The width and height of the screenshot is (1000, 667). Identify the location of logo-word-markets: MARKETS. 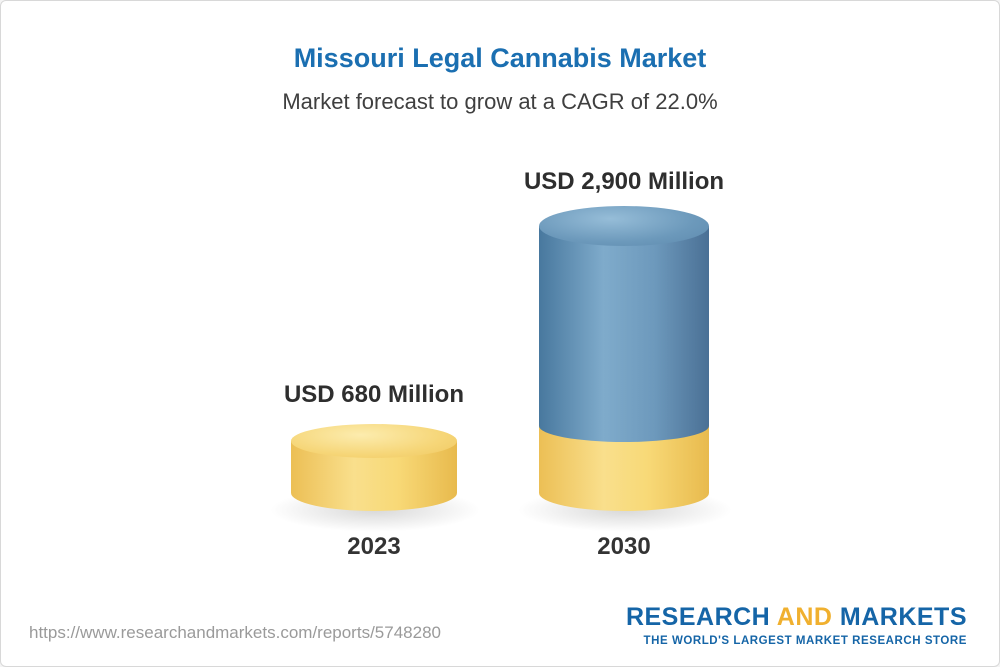
(903, 617).